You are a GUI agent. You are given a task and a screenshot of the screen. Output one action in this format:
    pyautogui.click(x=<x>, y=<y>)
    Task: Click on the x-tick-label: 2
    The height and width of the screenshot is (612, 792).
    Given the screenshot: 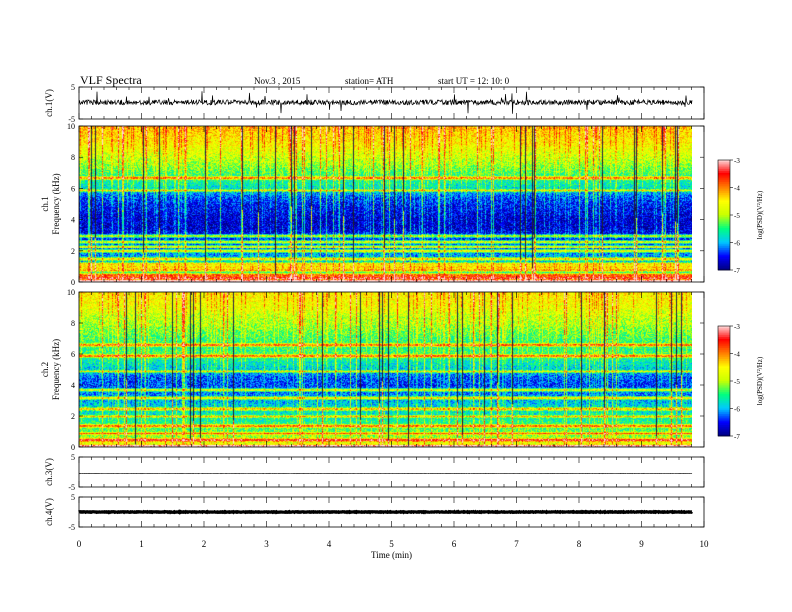 What is the action you would take?
    pyautogui.click(x=204, y=544)
    